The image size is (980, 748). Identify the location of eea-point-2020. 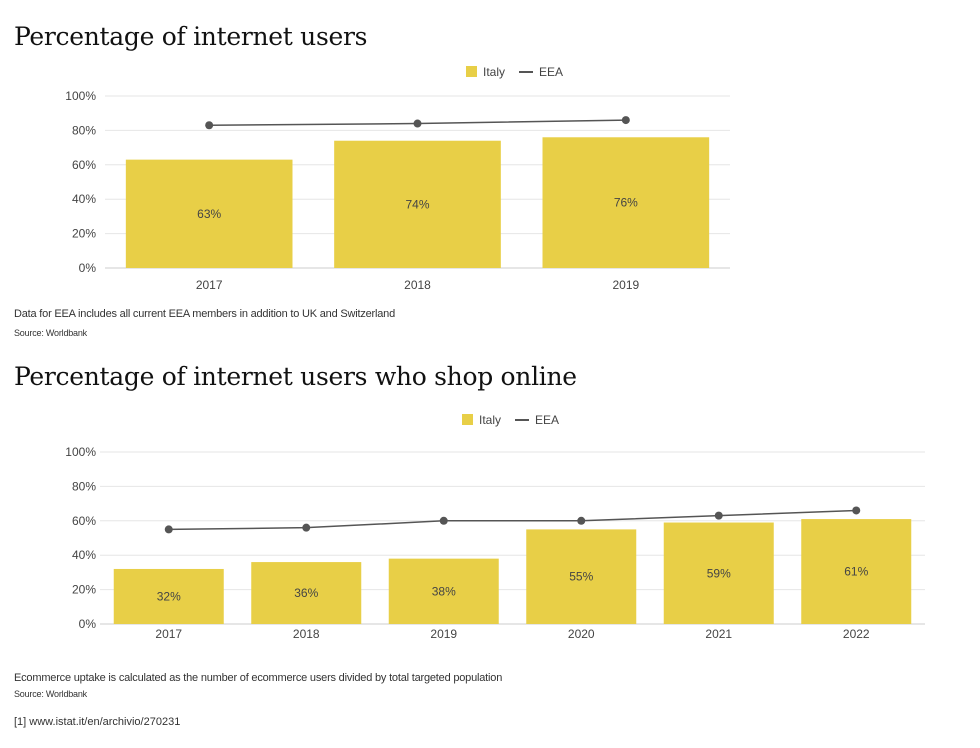
(581, 520).